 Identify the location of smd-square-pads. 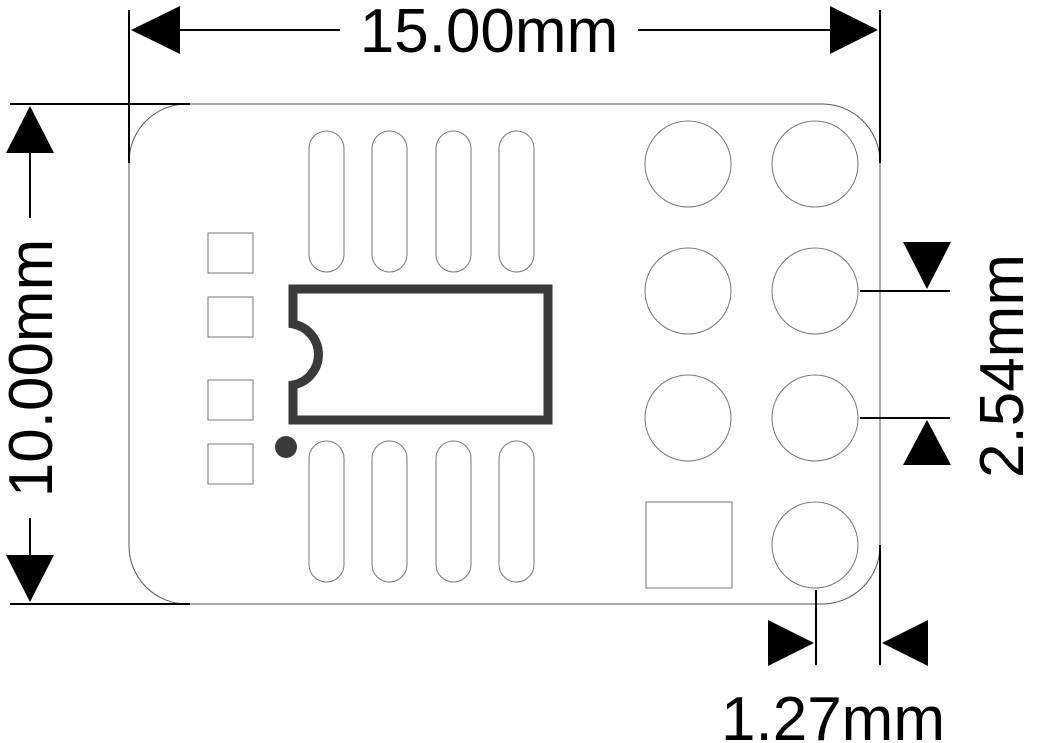
(230, 358).